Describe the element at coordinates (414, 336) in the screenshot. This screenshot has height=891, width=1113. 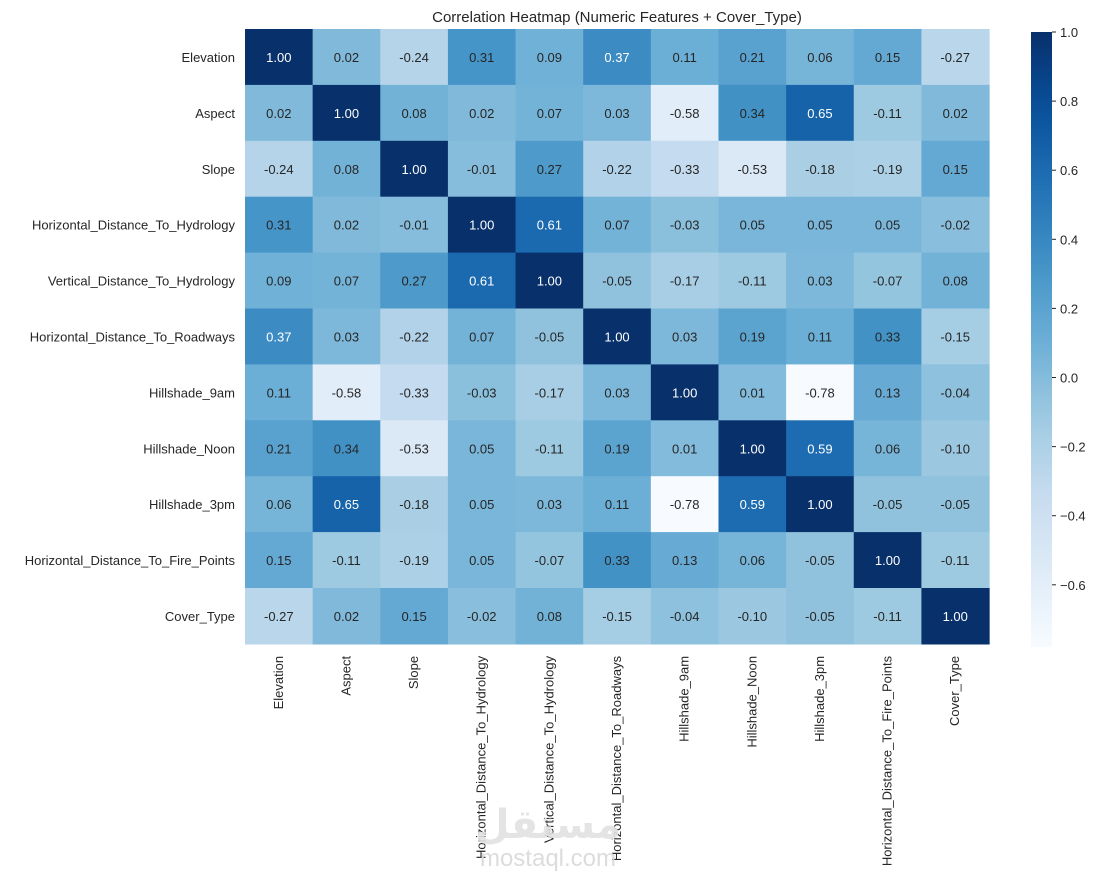
I see `heatmap-cell-value: -0.22` at that location.